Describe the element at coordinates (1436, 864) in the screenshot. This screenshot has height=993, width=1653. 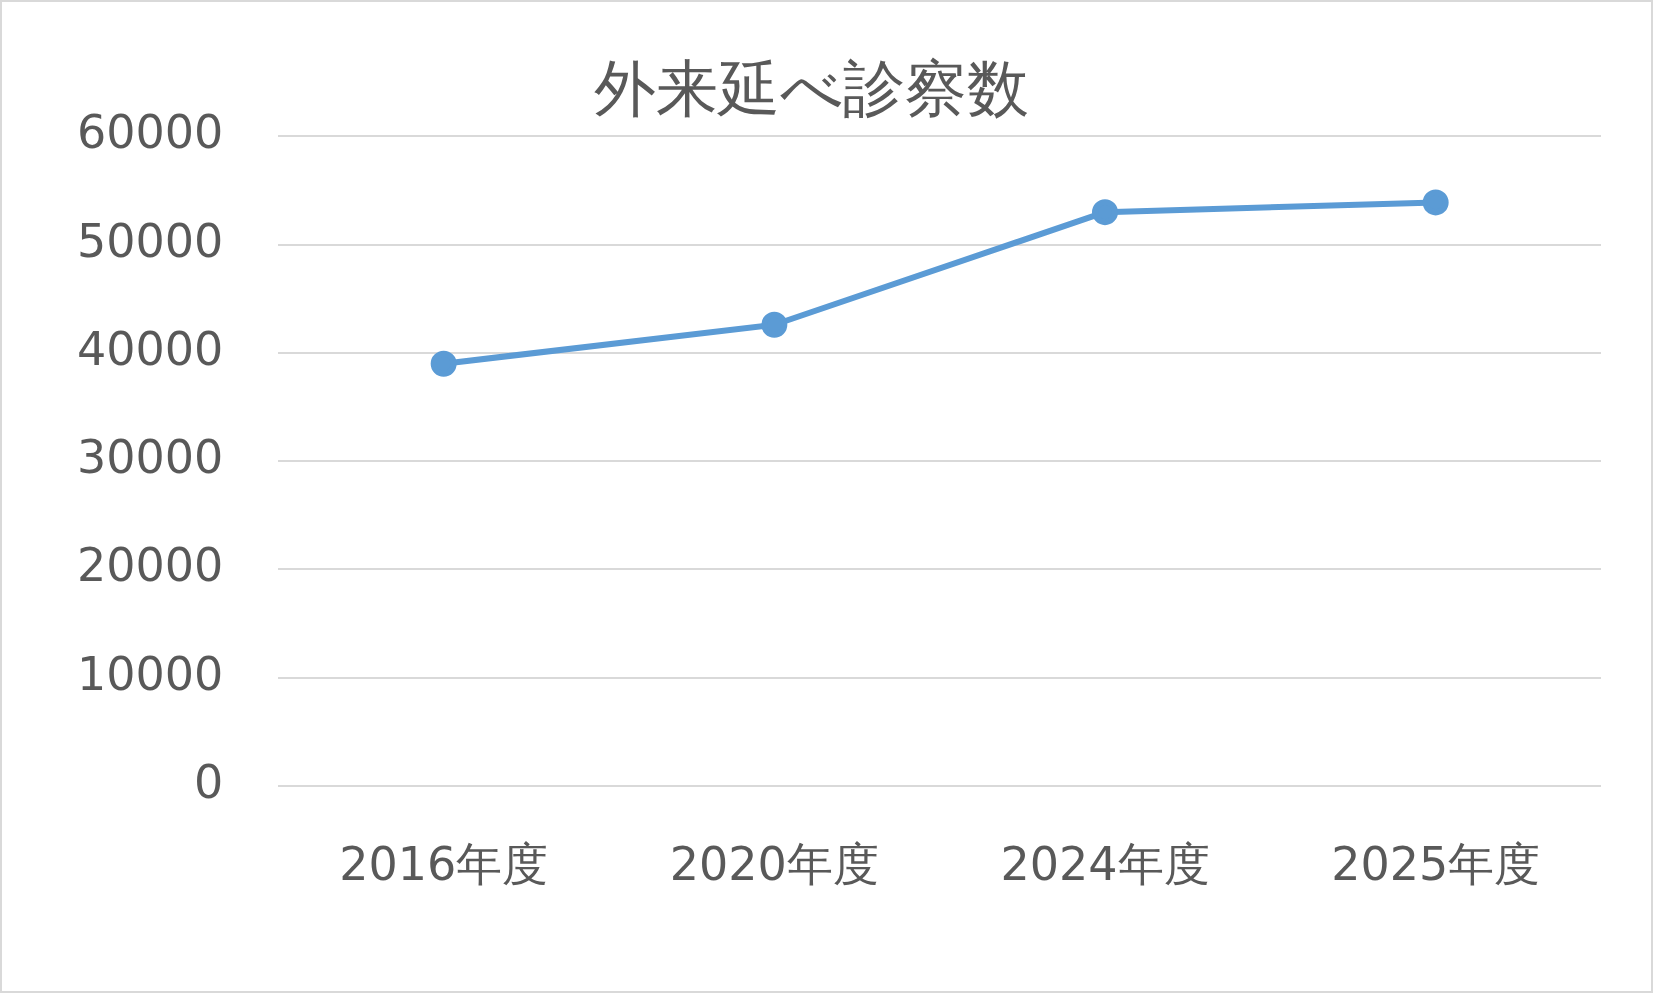
I see `x-tick-label: 2025年度` at that location.